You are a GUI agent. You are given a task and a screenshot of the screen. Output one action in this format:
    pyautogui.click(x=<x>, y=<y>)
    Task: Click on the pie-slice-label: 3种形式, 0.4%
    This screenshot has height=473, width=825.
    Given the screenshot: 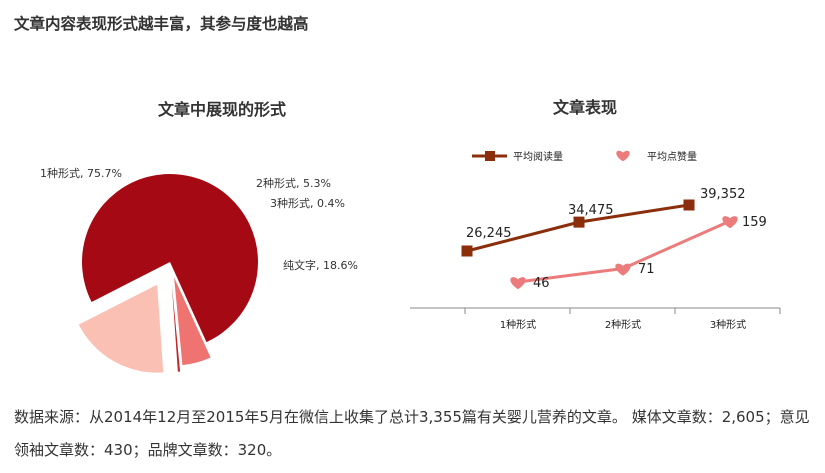 What is the action you would take?
    pyautogui.click(x=307, y=203)
    